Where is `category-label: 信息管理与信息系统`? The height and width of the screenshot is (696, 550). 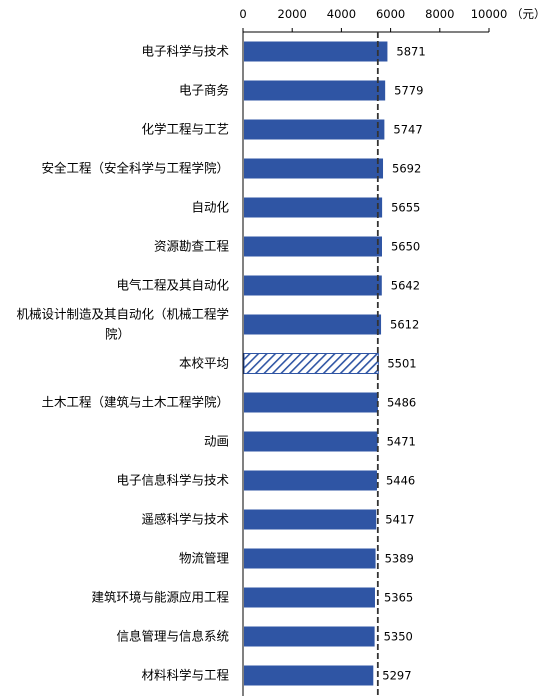
category-label: 信息管理与信息系统 is located at coordinates (172, 636).